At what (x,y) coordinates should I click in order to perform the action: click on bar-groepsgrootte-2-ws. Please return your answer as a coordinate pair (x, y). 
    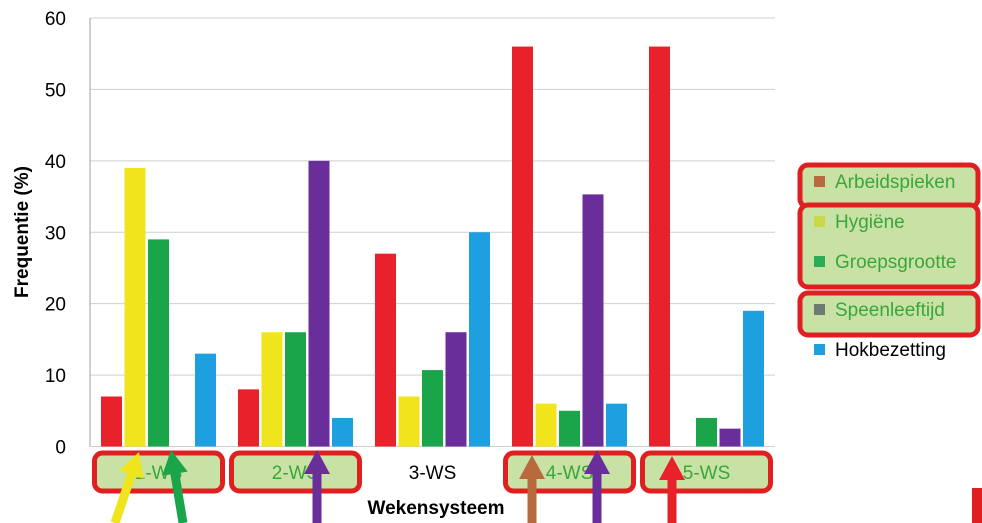
    Looking at the image, I should click on (295, 389).